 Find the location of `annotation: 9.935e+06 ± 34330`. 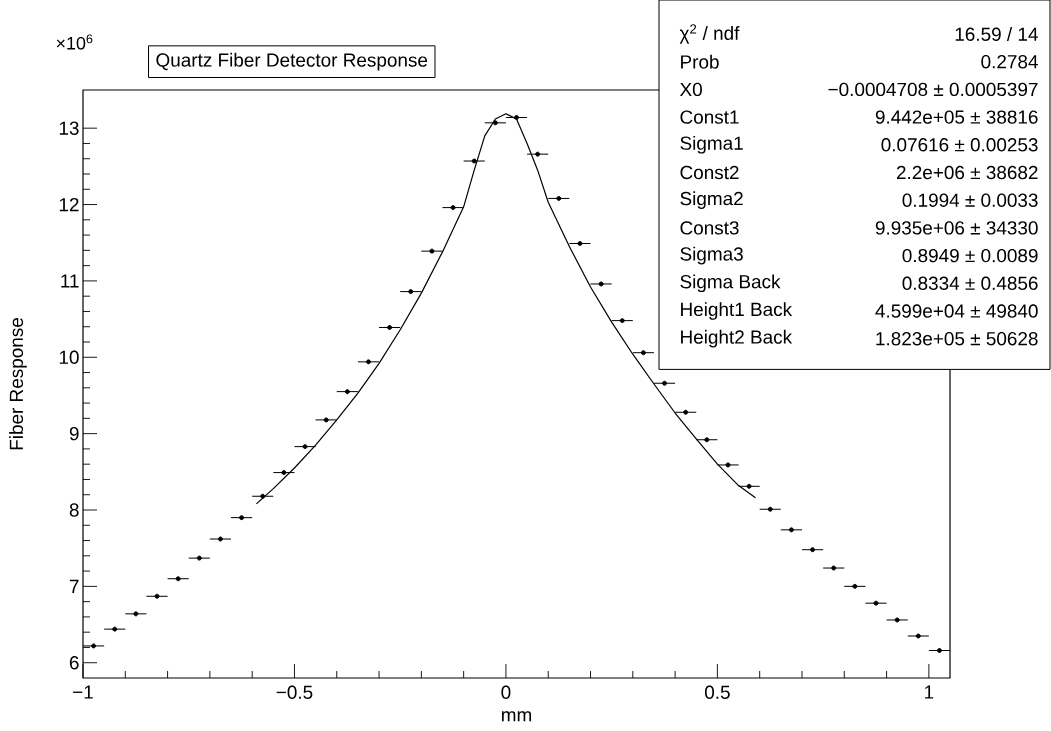

annotation: 9.935e+06 ± 34330 is located at coordinates (956, 228).